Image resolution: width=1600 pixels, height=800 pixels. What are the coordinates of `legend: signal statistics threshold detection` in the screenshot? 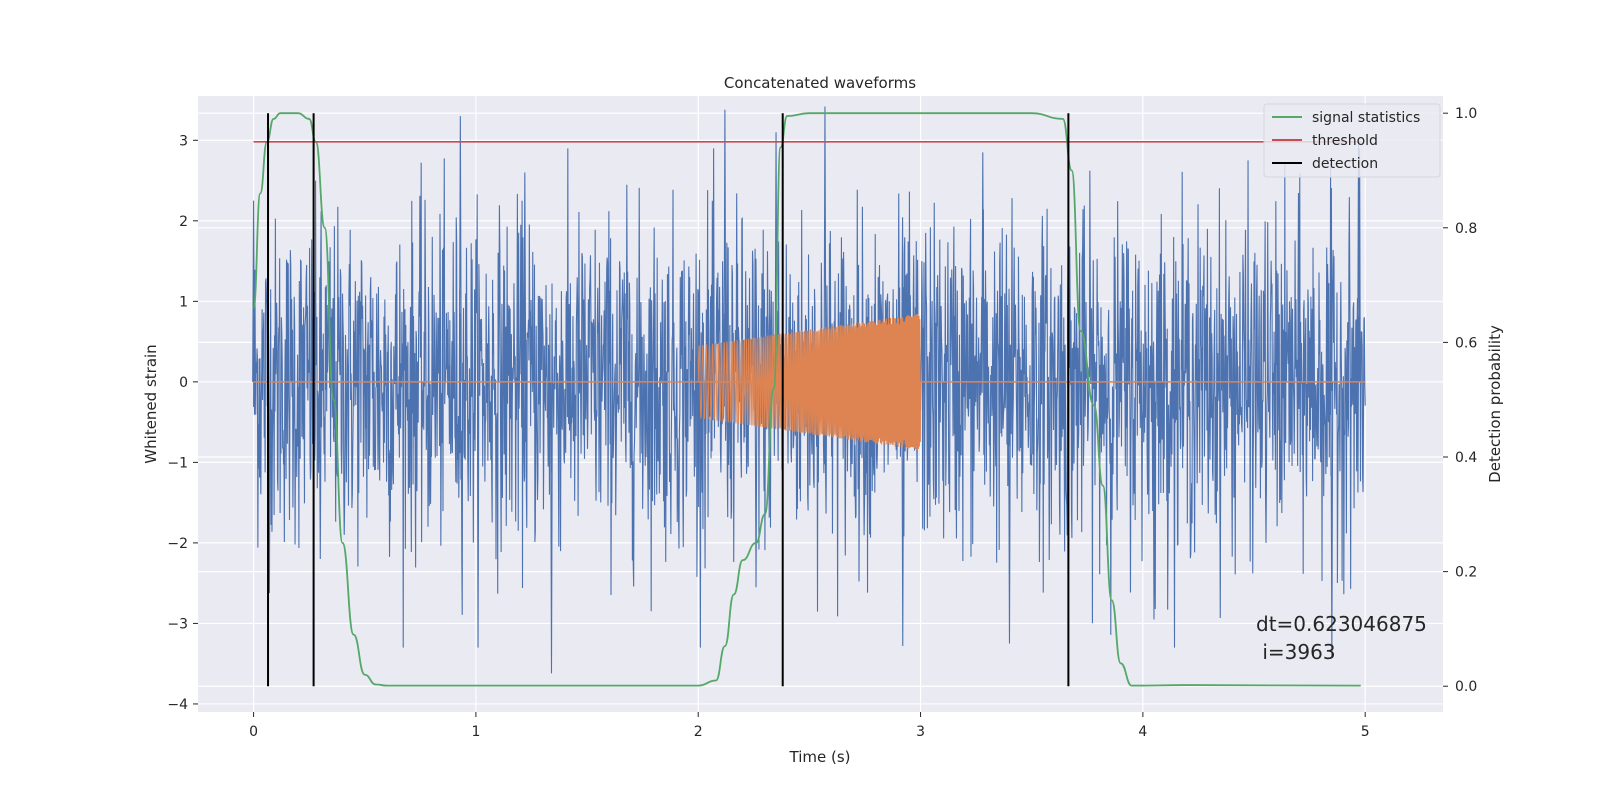 It's located at (1352, 140).